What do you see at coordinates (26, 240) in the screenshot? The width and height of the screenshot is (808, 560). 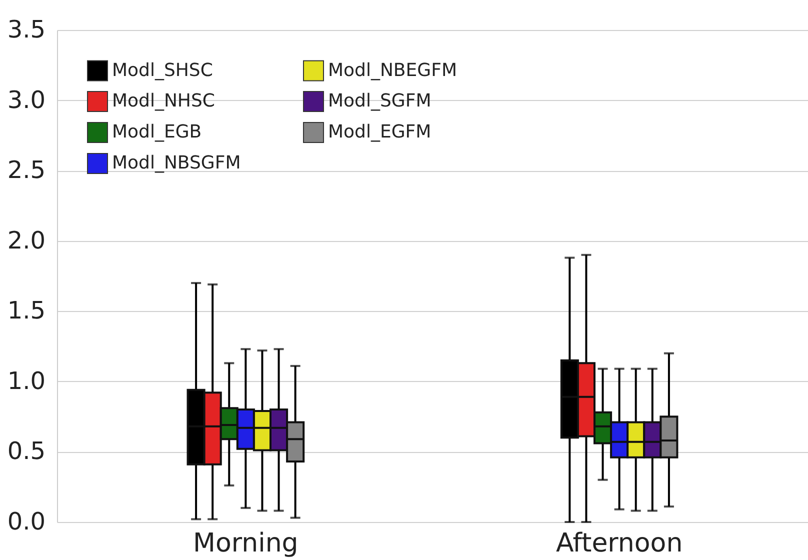 I see `y-tick-label: 2.0` at bounding box center [26, 240].